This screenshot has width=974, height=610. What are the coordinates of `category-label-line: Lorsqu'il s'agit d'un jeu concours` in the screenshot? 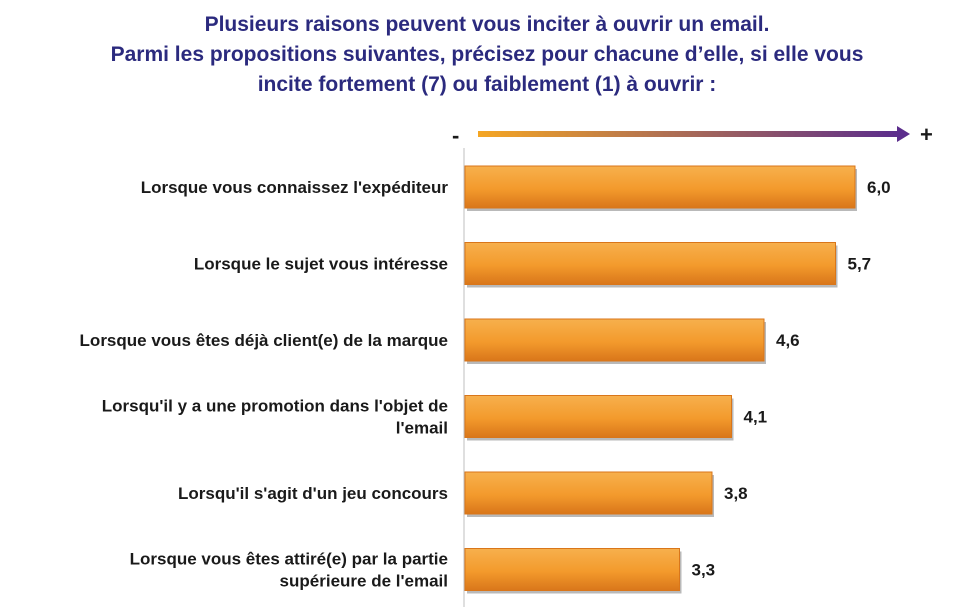 It's located at (313, 493).